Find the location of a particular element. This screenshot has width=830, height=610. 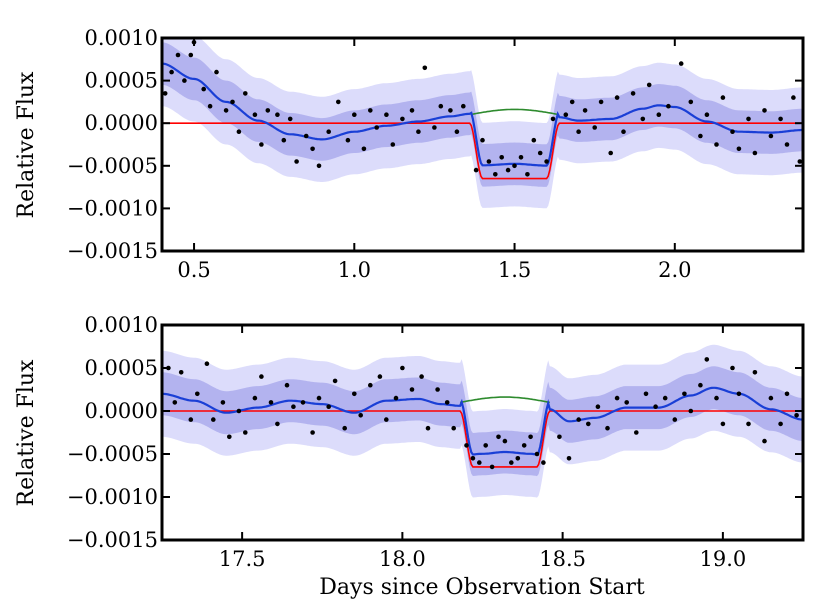

panel-top-xtick-label: 1.5 is located at coordinates (514, 270).